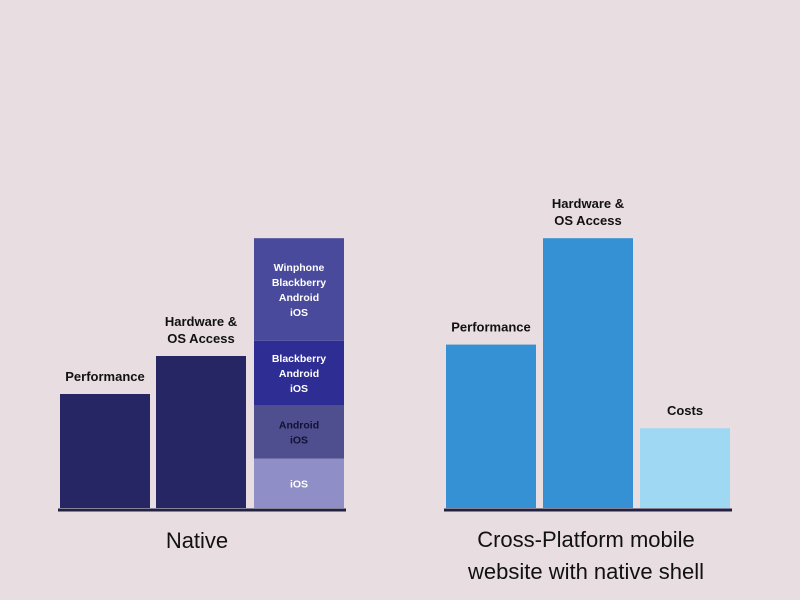 The width and height of the screenshot is (800, 600). Describe the element at coordinates (586, 539) in the screenshot. I see `chart-title: Cross-Platform mobile` at that location.